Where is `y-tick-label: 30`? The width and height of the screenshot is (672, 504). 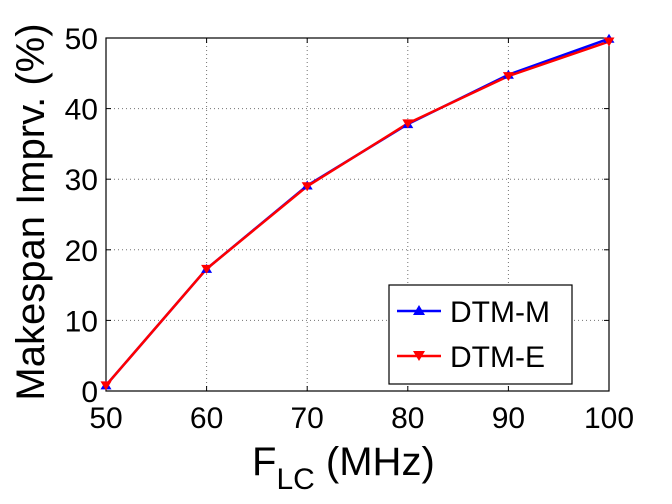 y-tick-label: 30 is located at coordinates (81, 180).